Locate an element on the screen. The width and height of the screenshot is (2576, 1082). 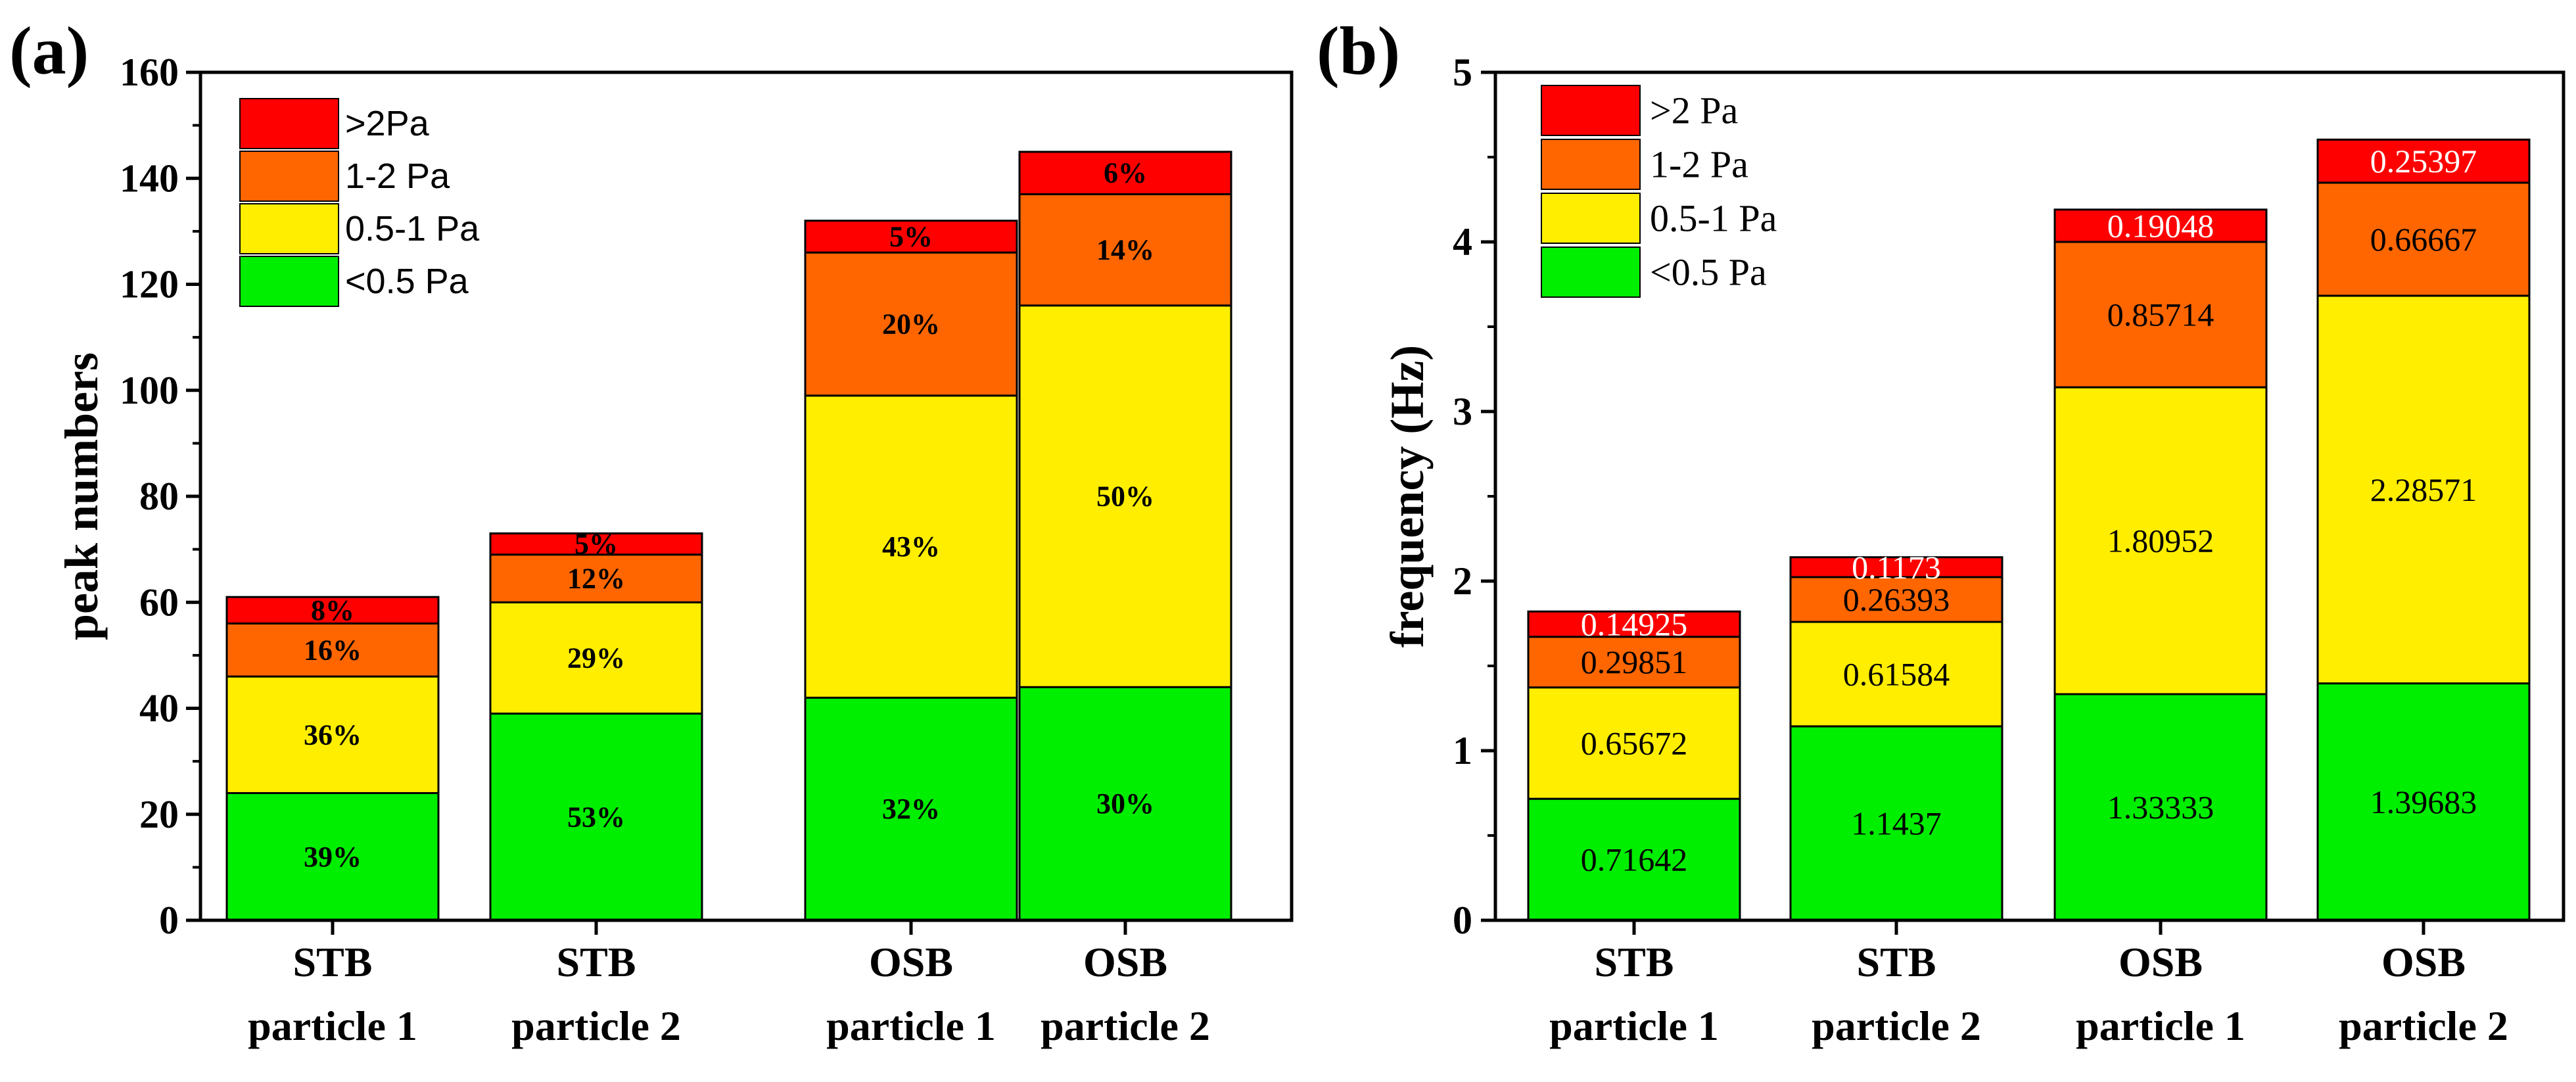
legend-entry: 0.5-1 Pa is located at coordinates (1713, 218).